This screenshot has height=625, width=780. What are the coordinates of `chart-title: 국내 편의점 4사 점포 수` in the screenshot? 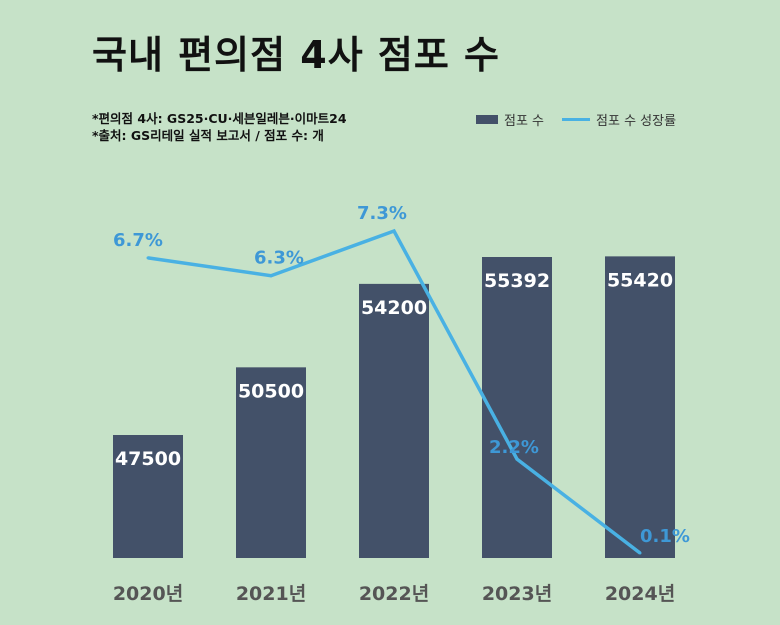 It's located at (296, 55).